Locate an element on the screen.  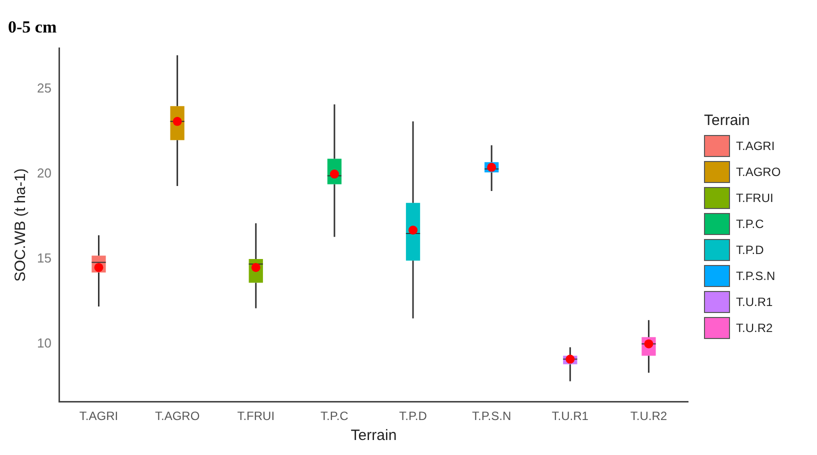
y-tick-label: 10 is located at coordinates (44, 342).